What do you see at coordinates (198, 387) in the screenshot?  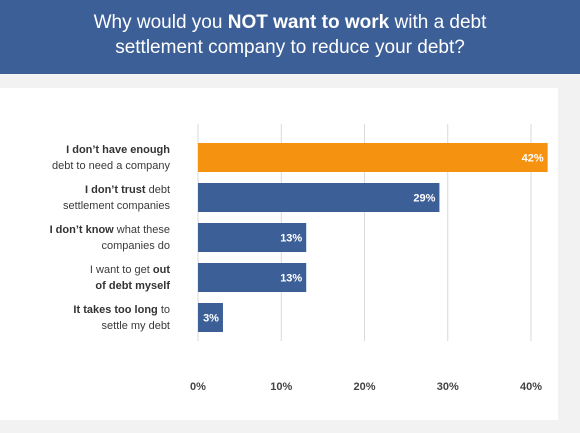 I see `x-tick-label: 0%` at bounding box center [198, 387].